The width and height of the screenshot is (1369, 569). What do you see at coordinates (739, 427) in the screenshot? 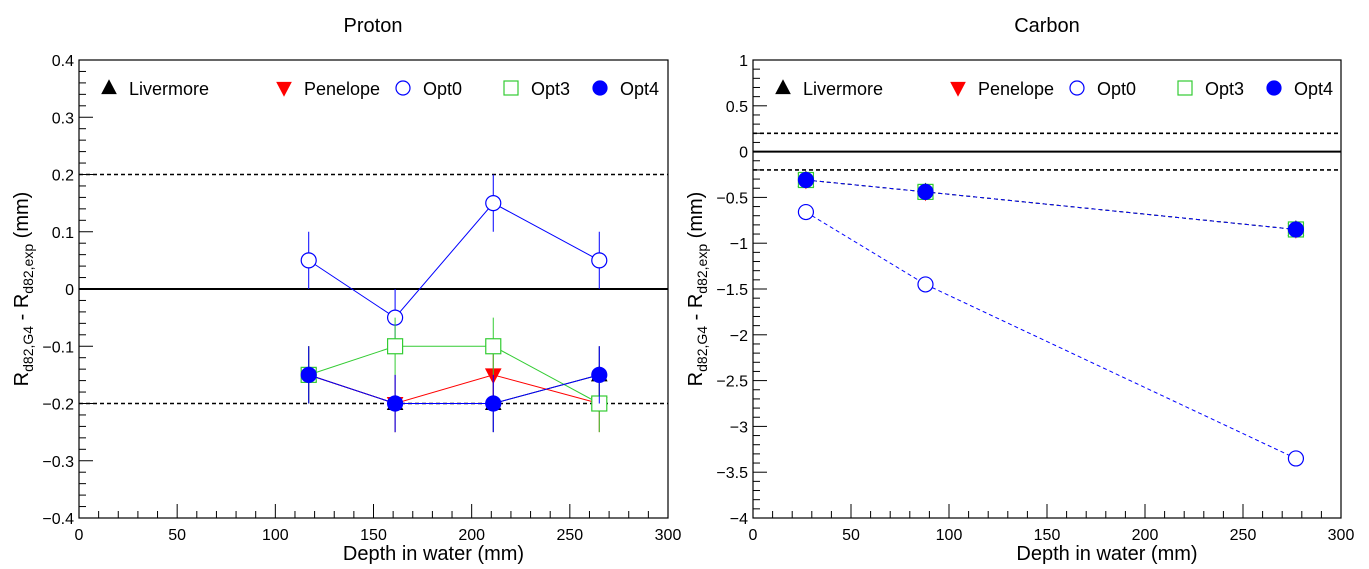
I see `y-tick-label: −3` at bounding box center [739, 427].